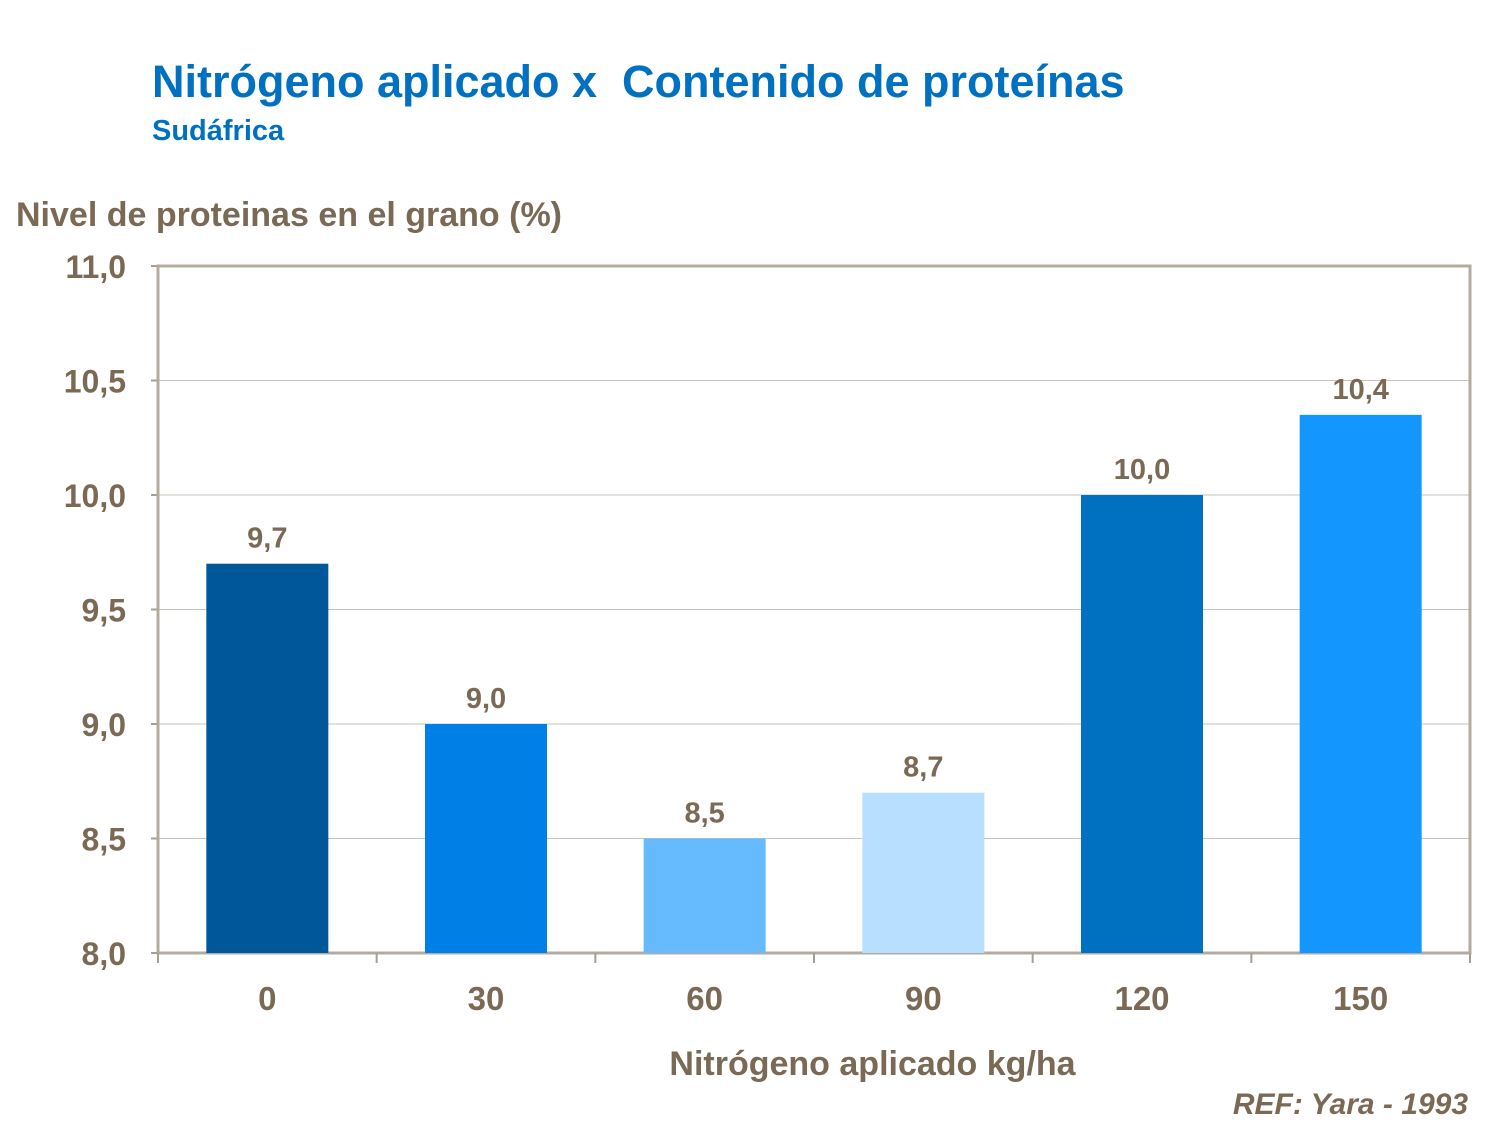 The image size is (1500, 1125). Describe the element at coordinates (104, 840) in the screenshot. I see `y-tick-label: 8,5` at that location.